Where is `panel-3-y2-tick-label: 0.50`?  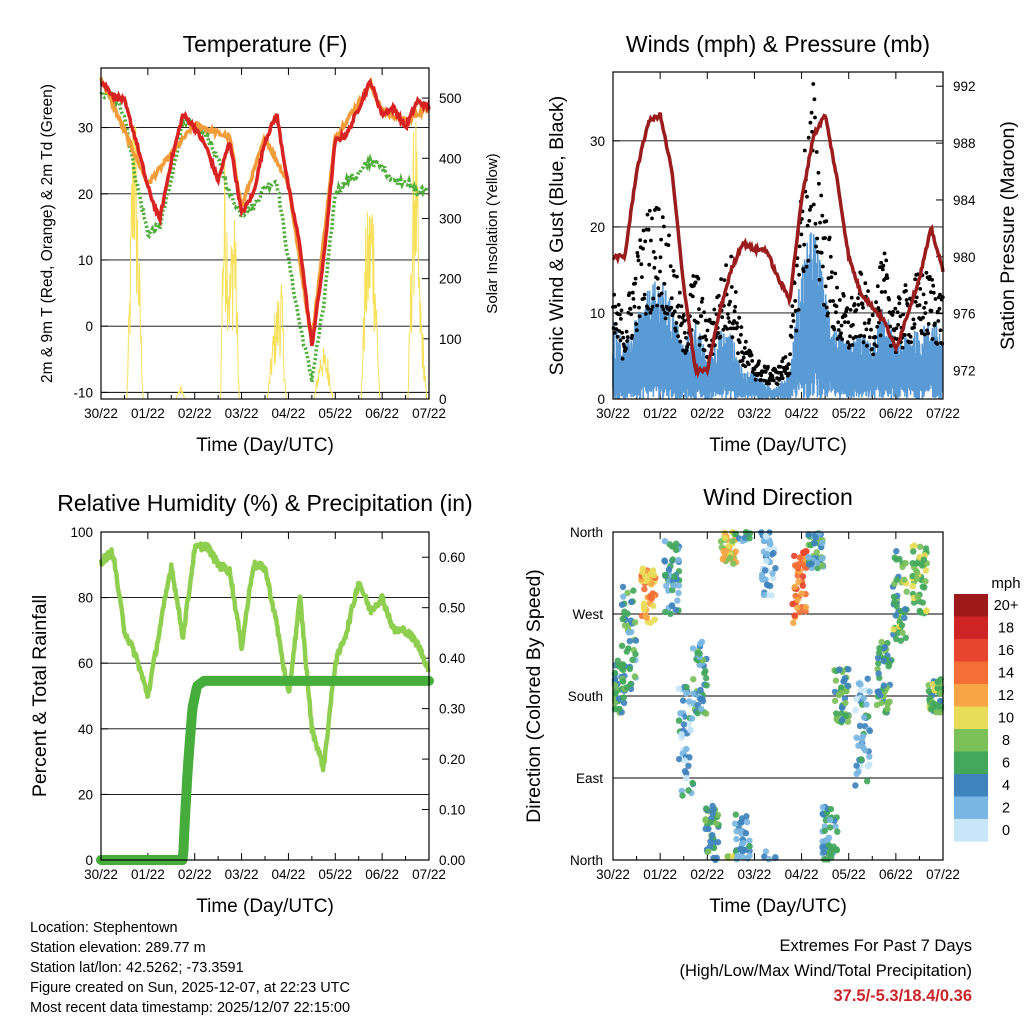 panel-3-y2-tick-label: 0.50 is located at coordinates (452, 608).